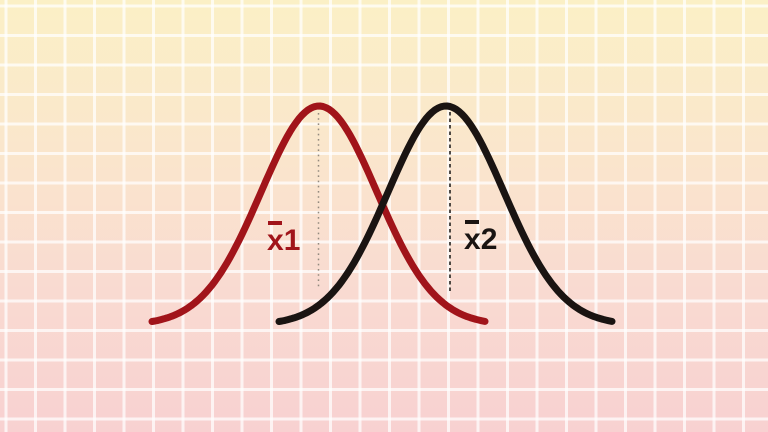  I want to click on mean-label-number: 2, so click(489, 239).